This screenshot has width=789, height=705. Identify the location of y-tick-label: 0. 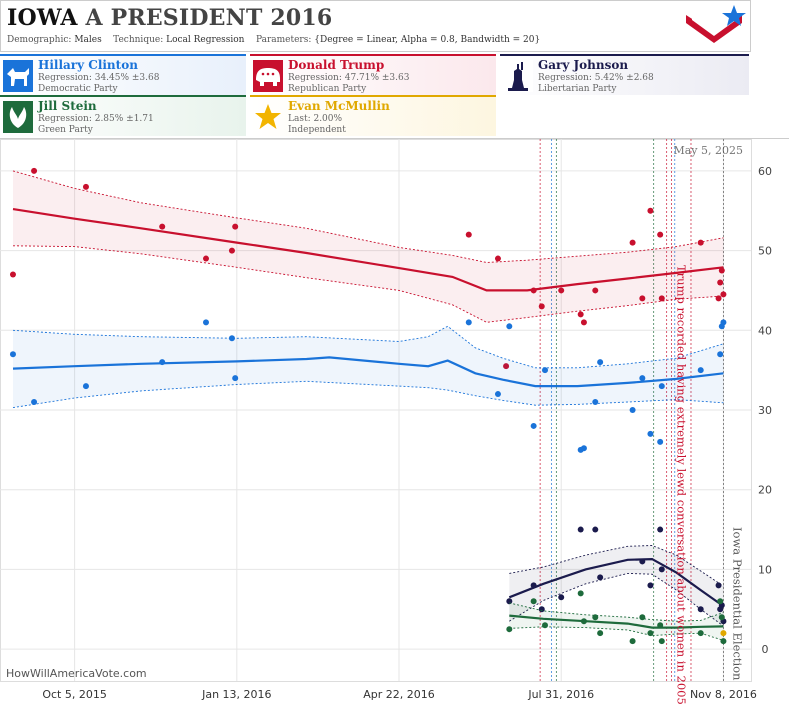
(765, 649).